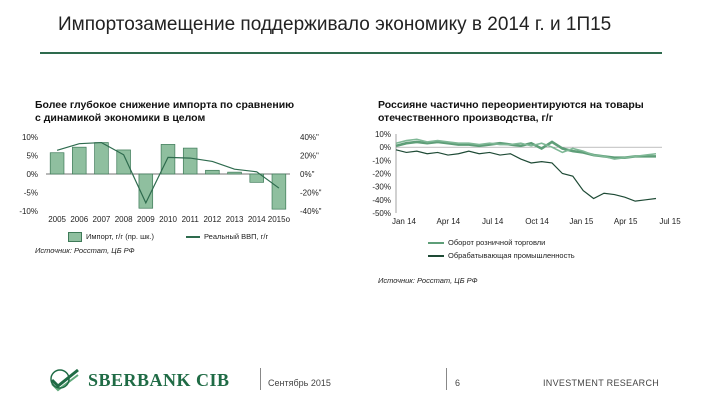 Image resolution: width=720 pixels, height=405 pixels. Describe the element at coordinates (193, 237) in the screenshot. I see `legend-gdp-swatch` at that location.